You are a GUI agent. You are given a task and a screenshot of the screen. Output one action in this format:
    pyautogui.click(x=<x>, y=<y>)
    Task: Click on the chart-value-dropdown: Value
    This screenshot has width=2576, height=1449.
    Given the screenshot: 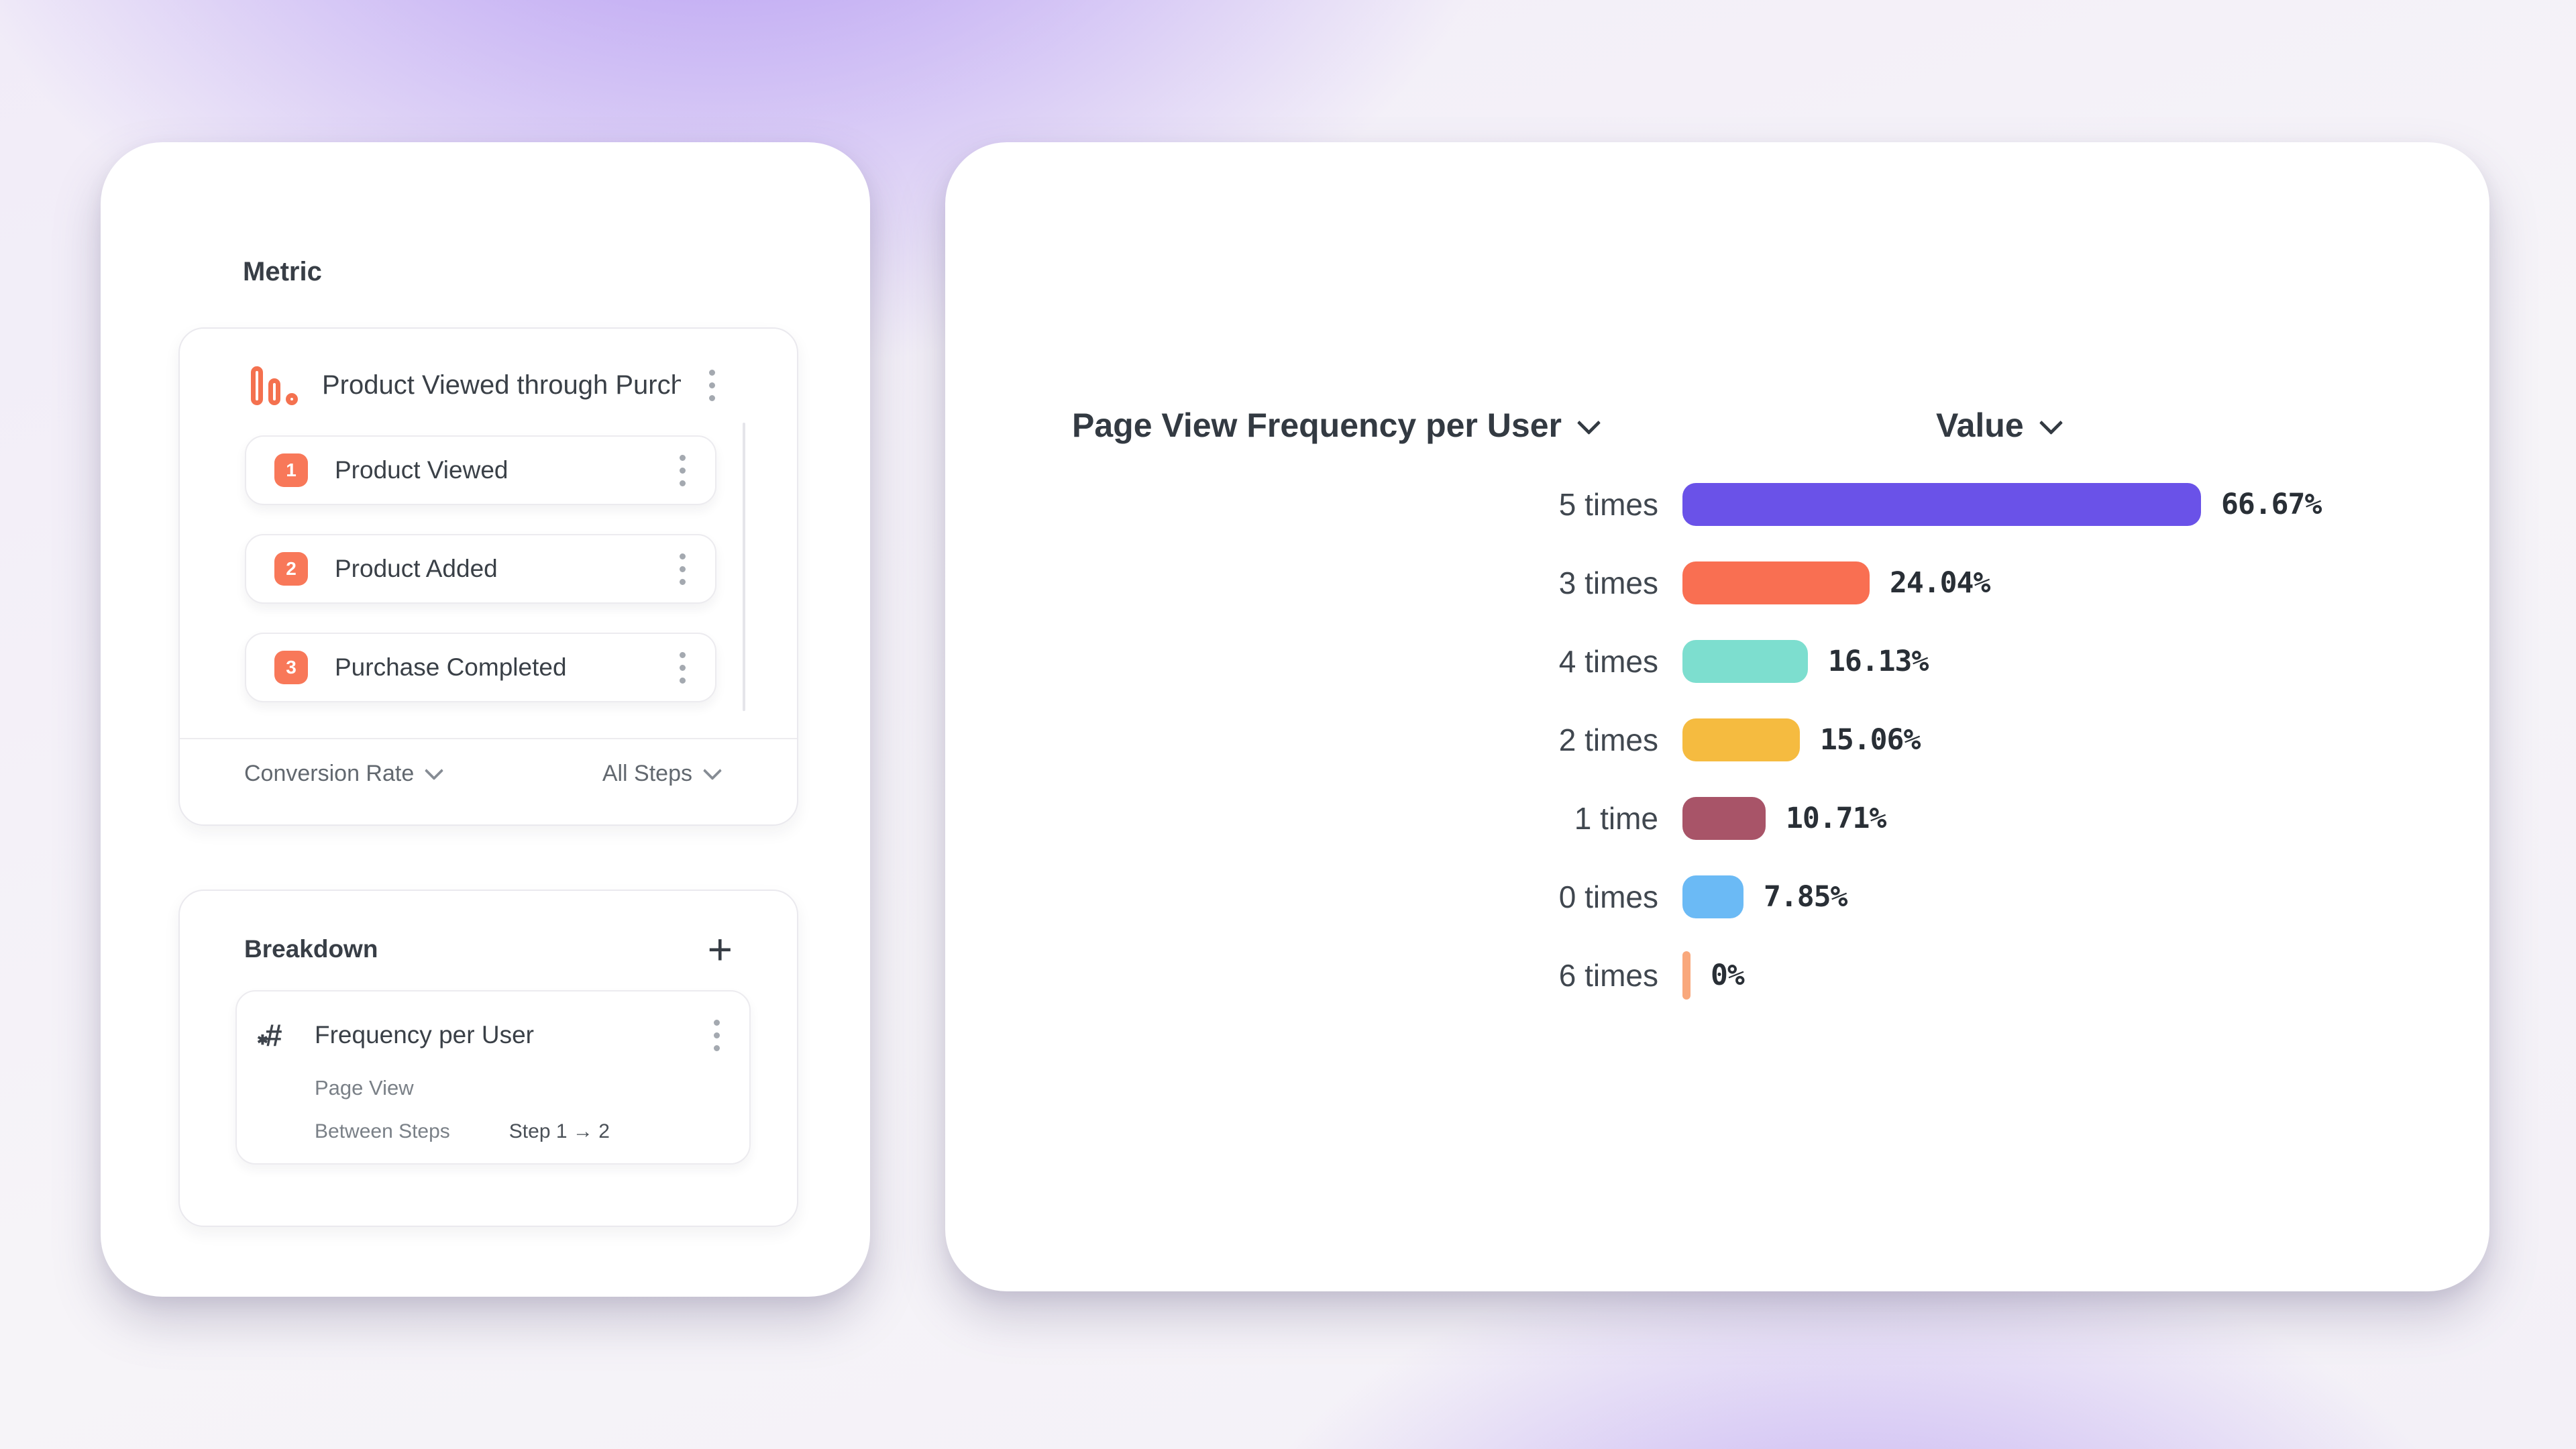 What is the action you would take?
    pyautogui.click(x=1999, y=425)
    